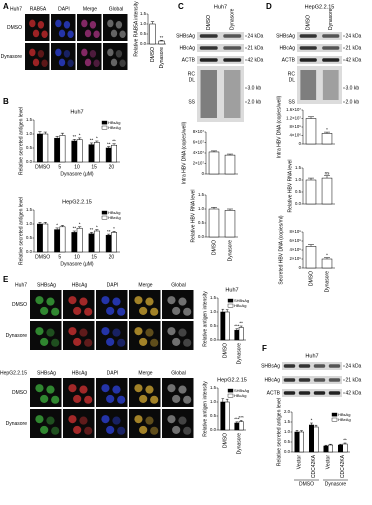 The image size is (372, 505). Describe the element at coordinates (64, 9) in the screenshot. I see `column-header: DAPI` at that location.